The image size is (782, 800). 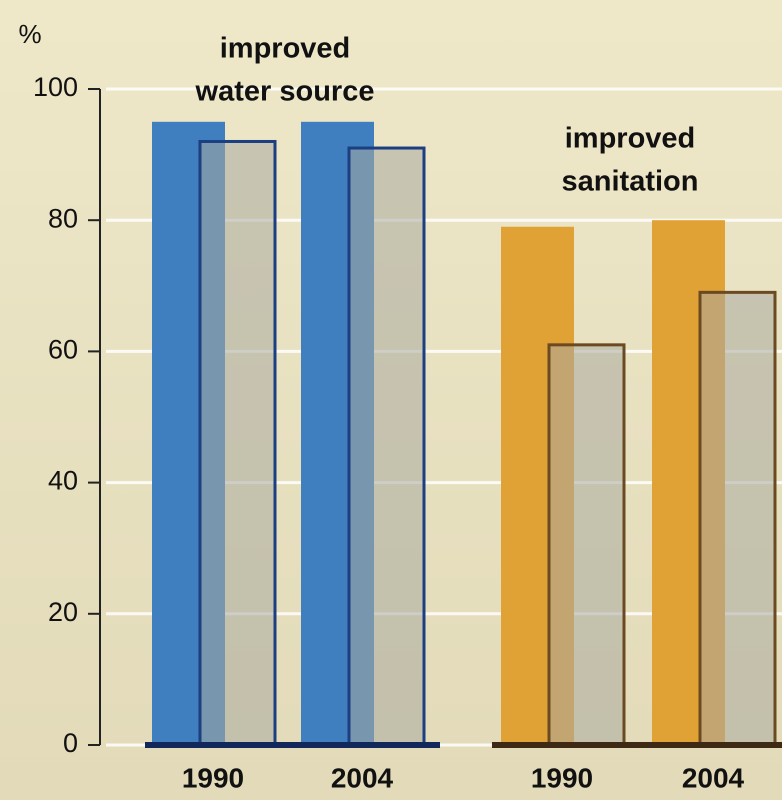 I want to click on y-axis-label: %, so click(x=29, y=34).